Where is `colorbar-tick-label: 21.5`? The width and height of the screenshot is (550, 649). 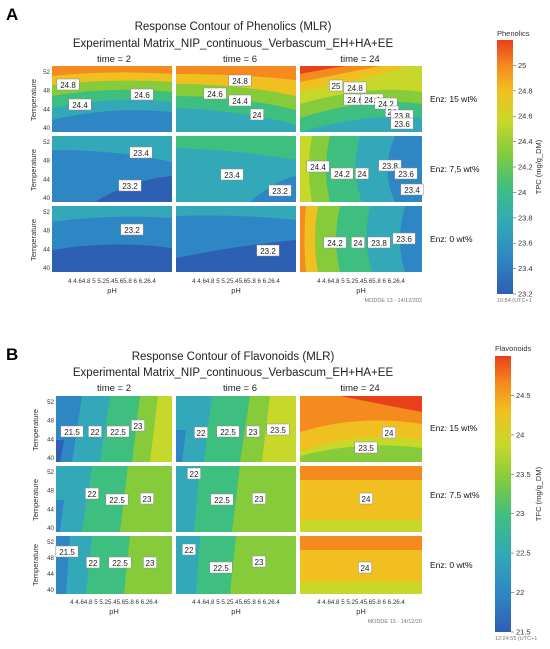
colorbar-tick-label: 21.5 is located at coordinates (523, 632).